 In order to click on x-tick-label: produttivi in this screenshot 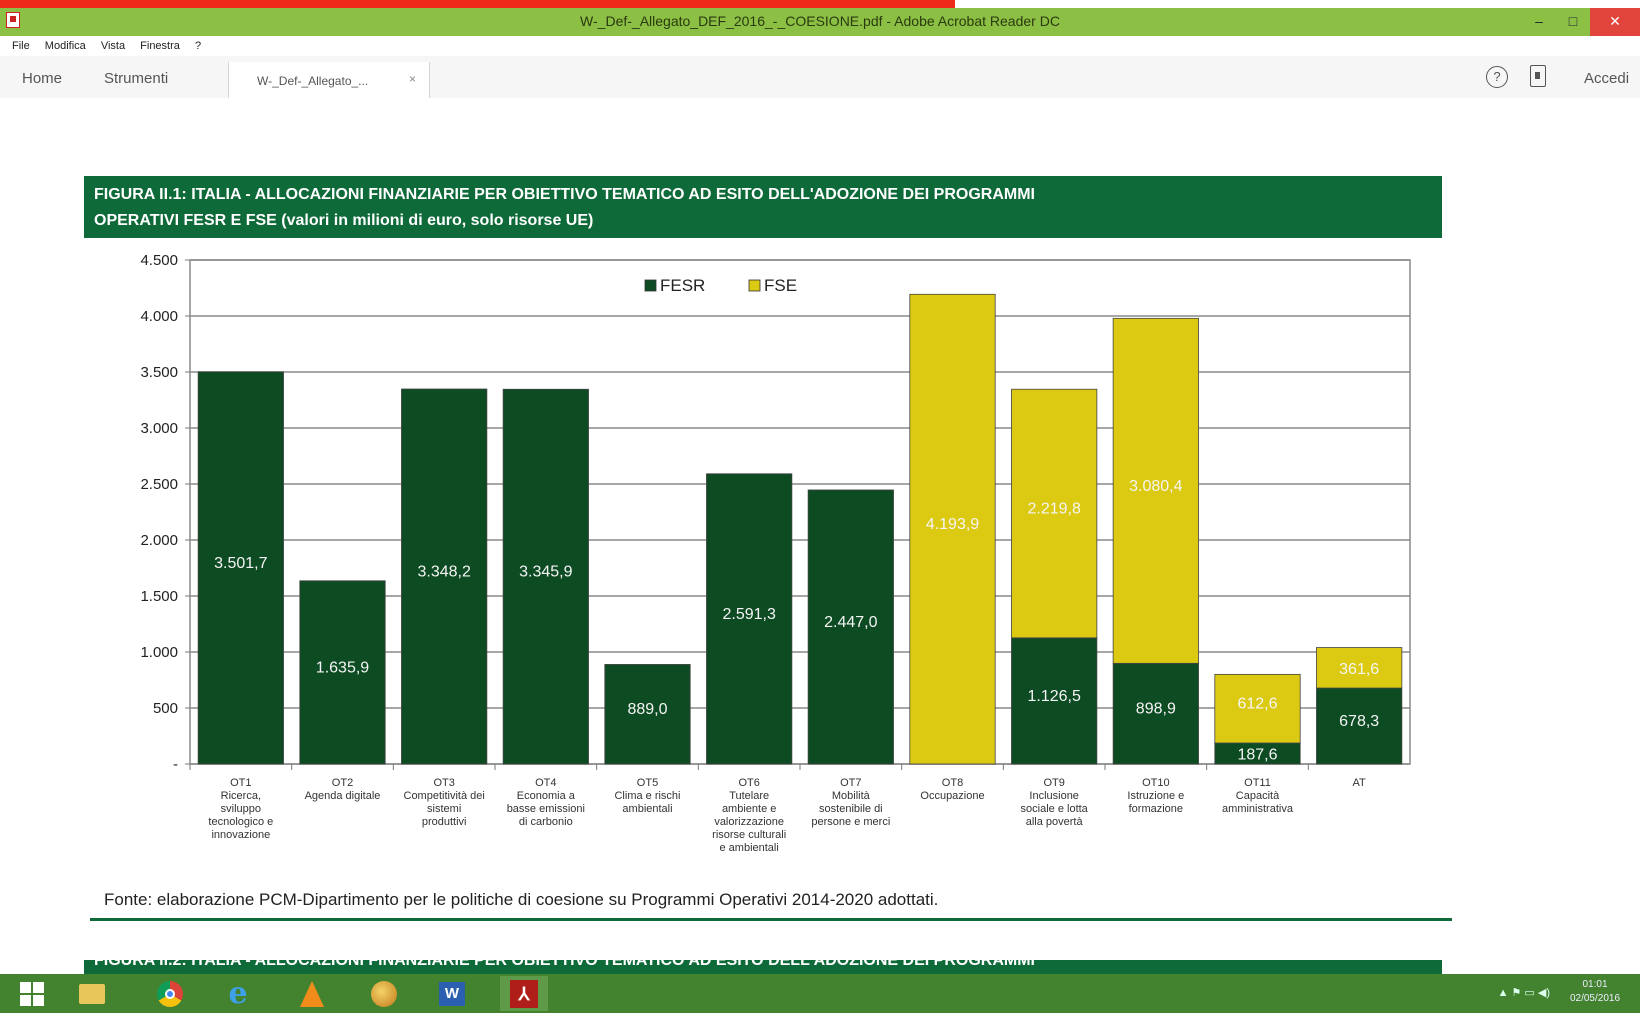, I will do `click(444, 822)`.